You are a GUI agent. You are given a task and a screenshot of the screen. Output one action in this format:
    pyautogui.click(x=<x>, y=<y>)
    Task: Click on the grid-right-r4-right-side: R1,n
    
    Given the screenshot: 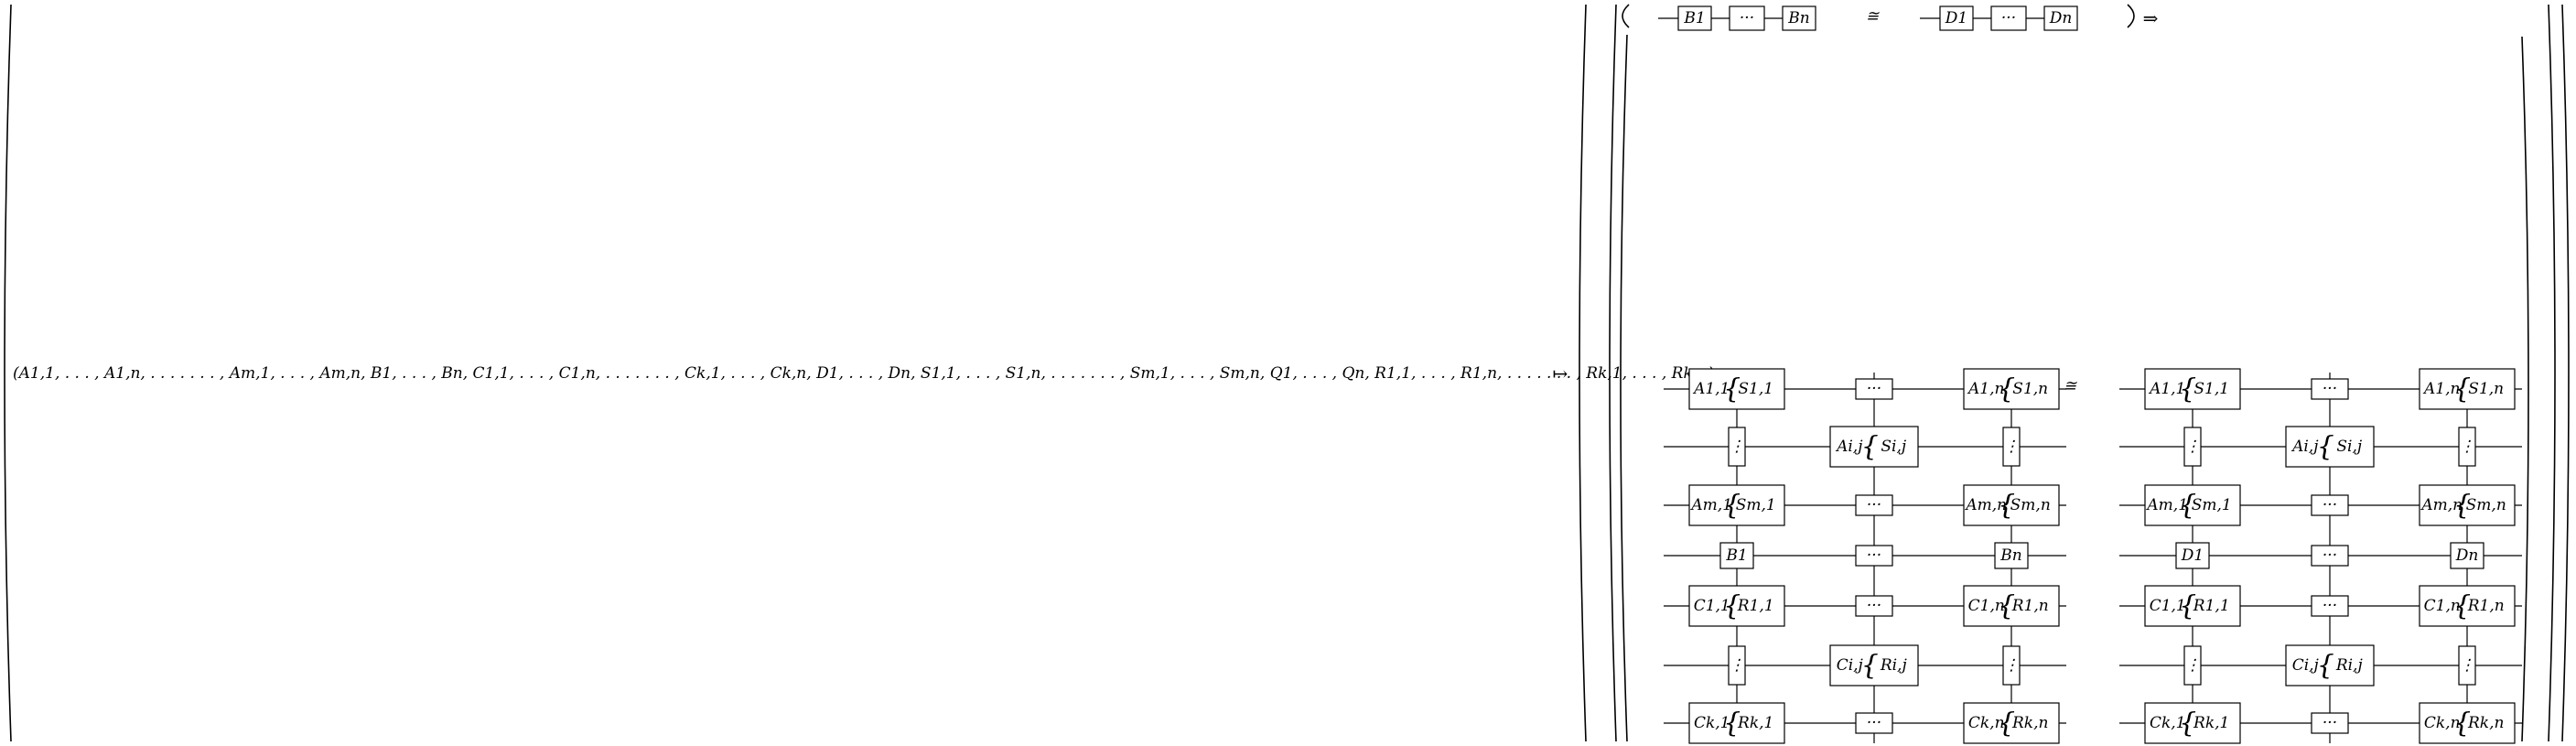 What is the action you would take?
    pyautogui.click(x=2486, y=606)
    